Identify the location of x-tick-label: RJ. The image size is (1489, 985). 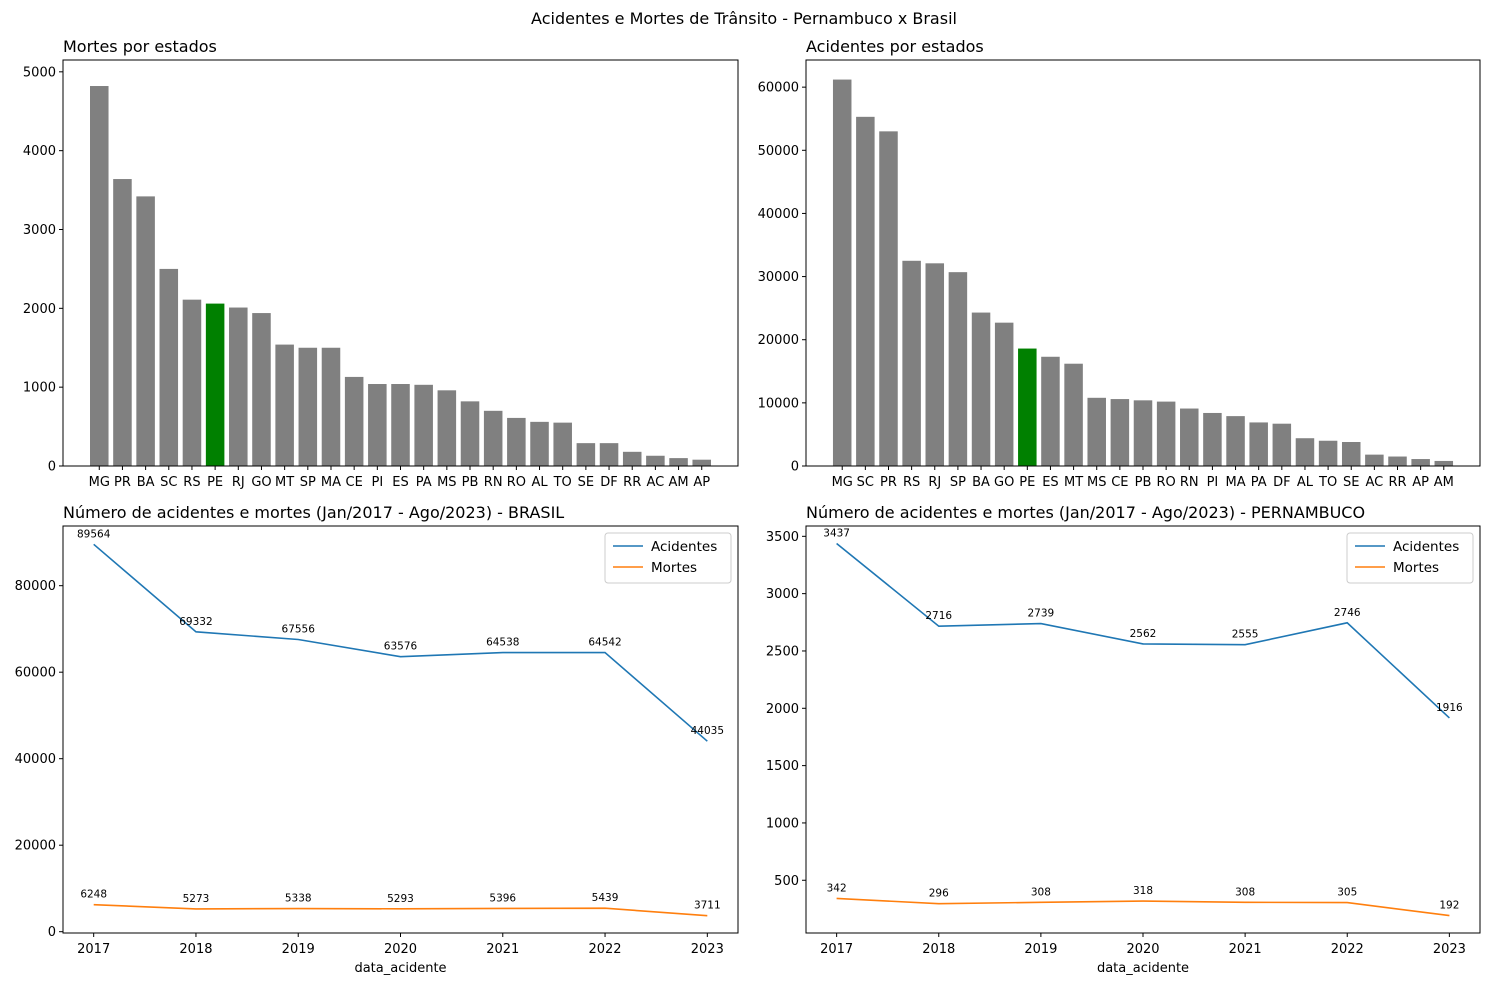
(934, 482).